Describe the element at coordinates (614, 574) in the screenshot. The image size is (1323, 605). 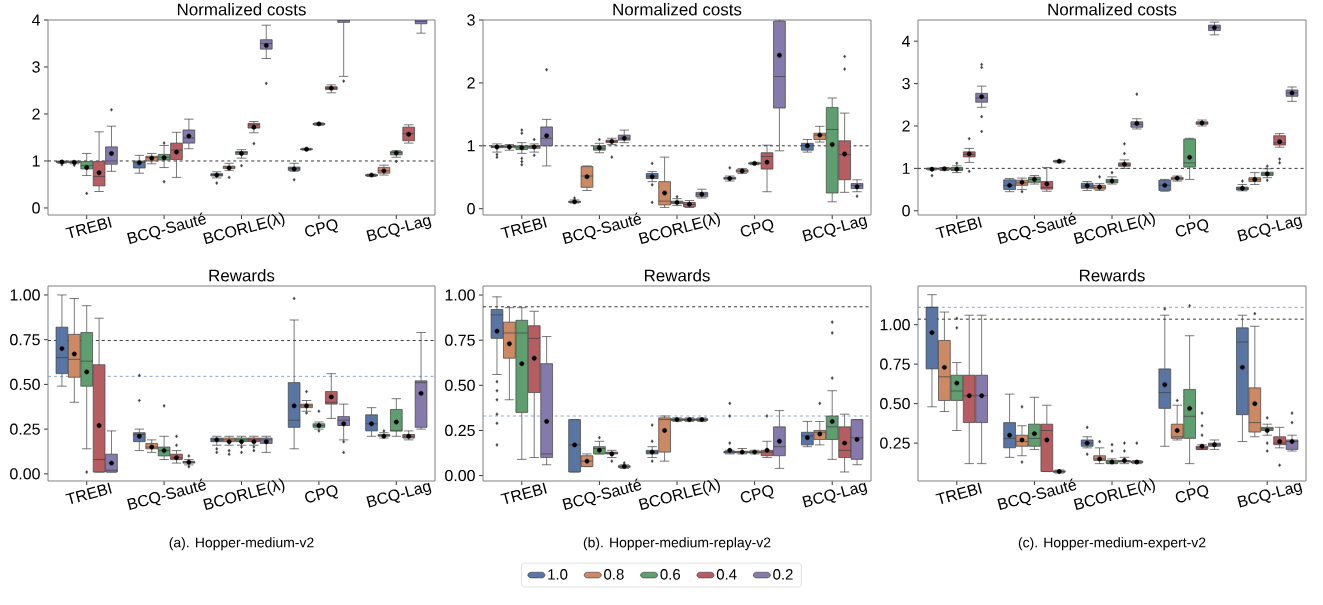
I see `legend-label: 0.8` at that location.